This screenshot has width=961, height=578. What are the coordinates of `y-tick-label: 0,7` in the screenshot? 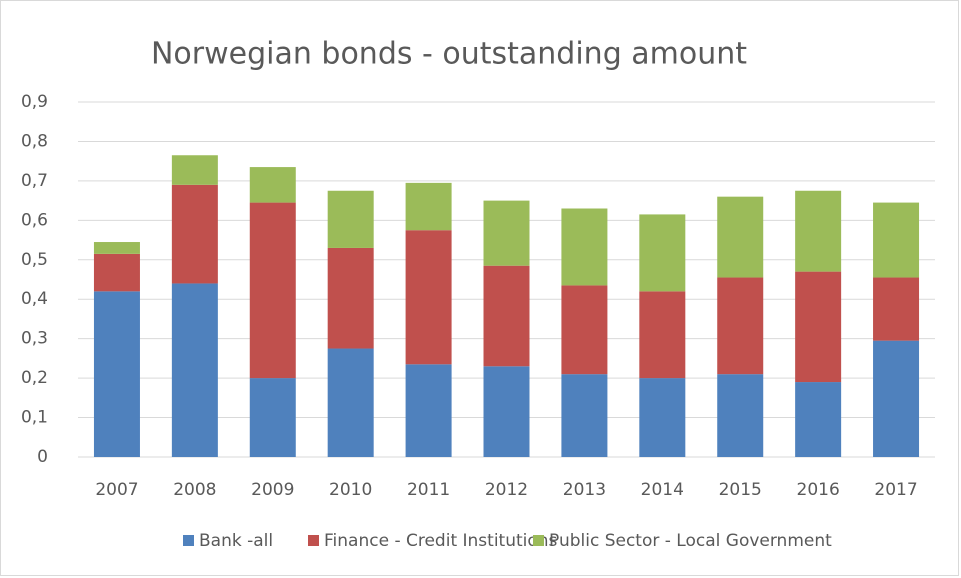 It's located at (34, 181).